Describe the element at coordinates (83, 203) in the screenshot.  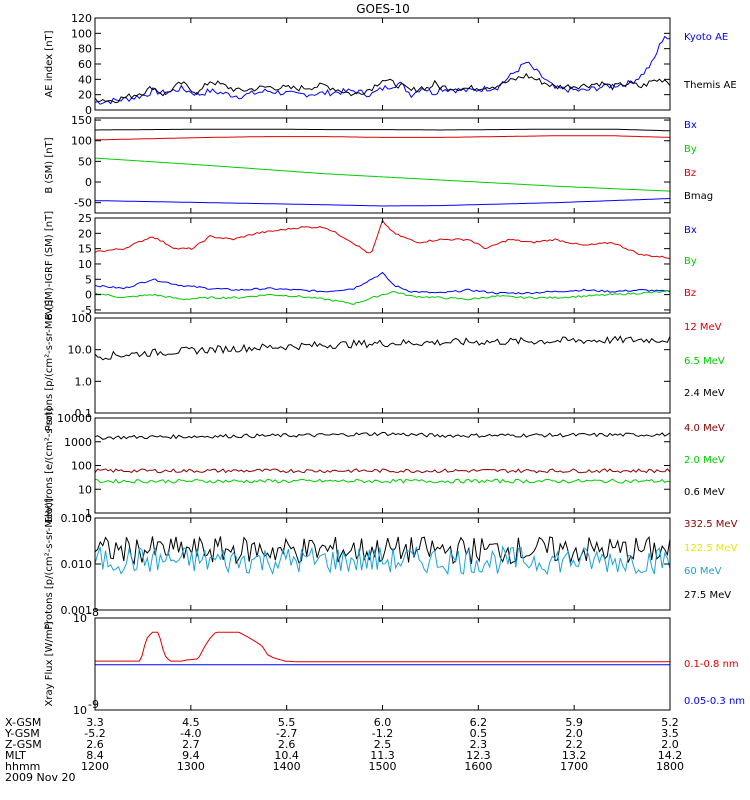
I see `ytick-label: -50` at that location.